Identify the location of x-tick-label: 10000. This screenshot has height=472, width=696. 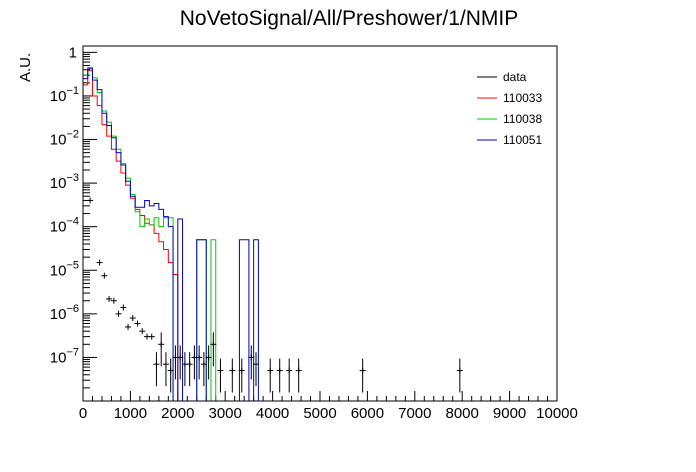
(557, 413).